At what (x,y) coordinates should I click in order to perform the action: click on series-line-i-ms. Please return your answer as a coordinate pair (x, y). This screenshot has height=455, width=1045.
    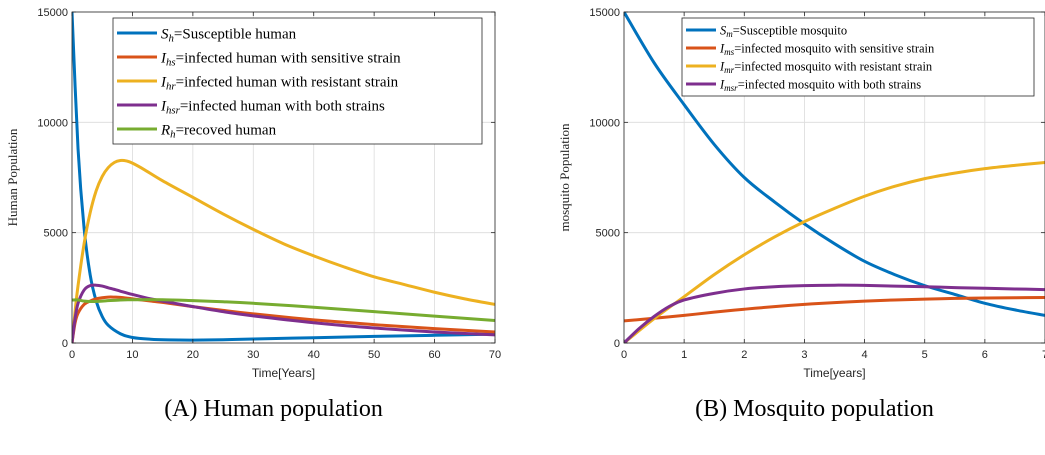
    Looking at the image, I should click on (834, 309).